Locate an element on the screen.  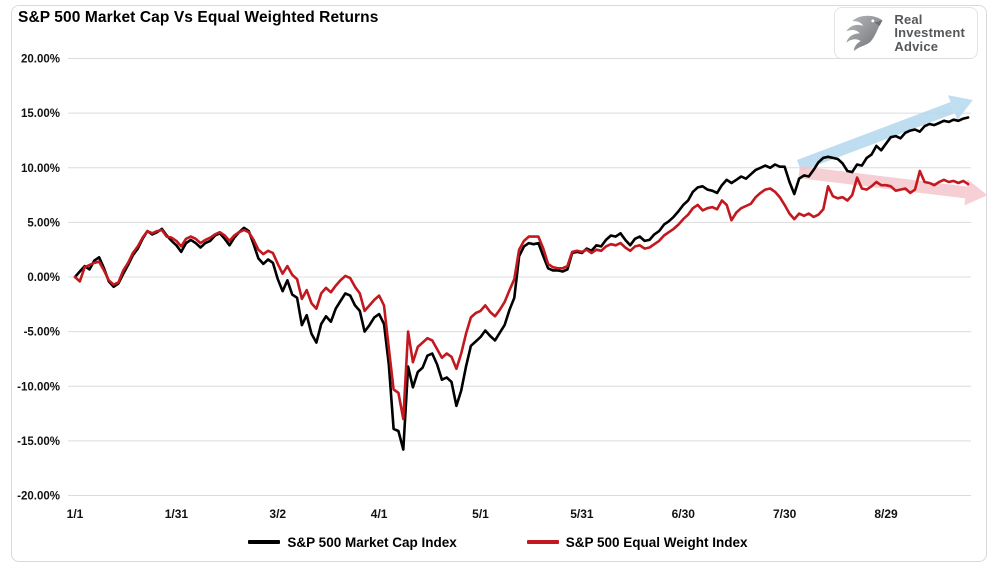
downtrend-arrow is located at coordinates (882, 182).